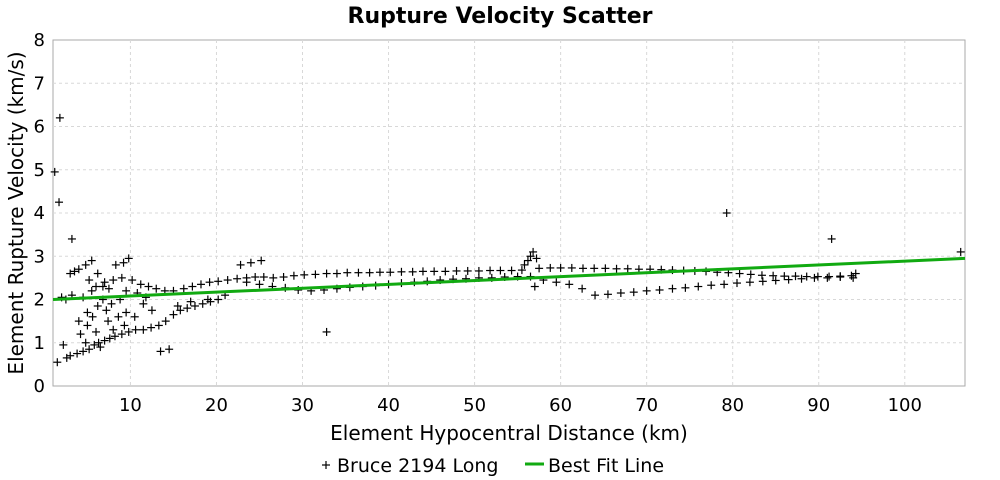 This screenshot has height=480, width=1000. What do you see at coordinates (388, 405) in the screenshot?
I see `x-tick-label: 40` at bounding box center [388, 405].